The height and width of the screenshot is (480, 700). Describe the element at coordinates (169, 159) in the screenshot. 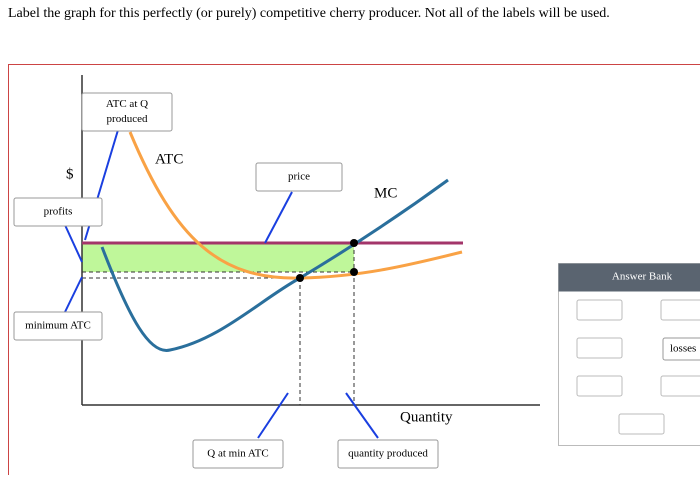

I see `atc-label: ATC` at that location.